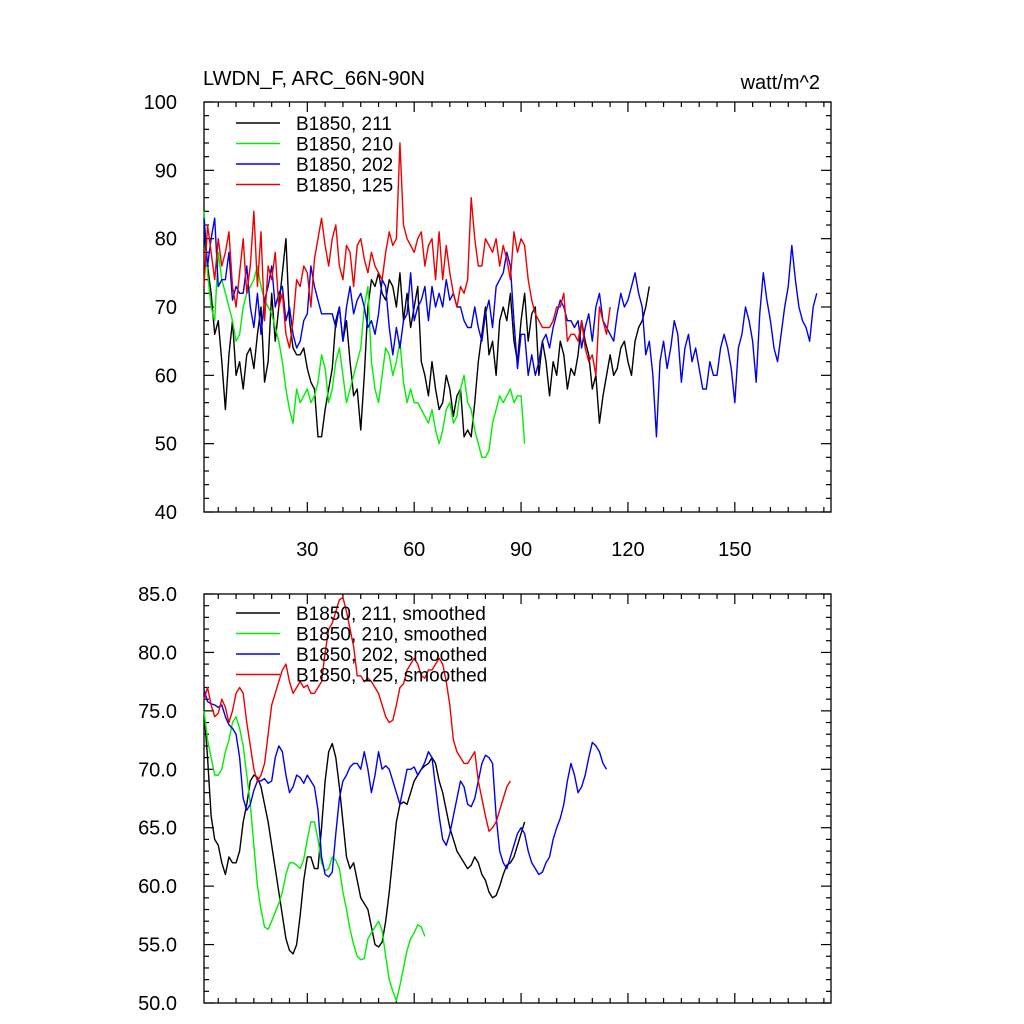 This screenshot has height=1024, width=1024. Describe the element at coordinates (166, 376) in the screenshot. I see `y-tick-label: 60` at that location.